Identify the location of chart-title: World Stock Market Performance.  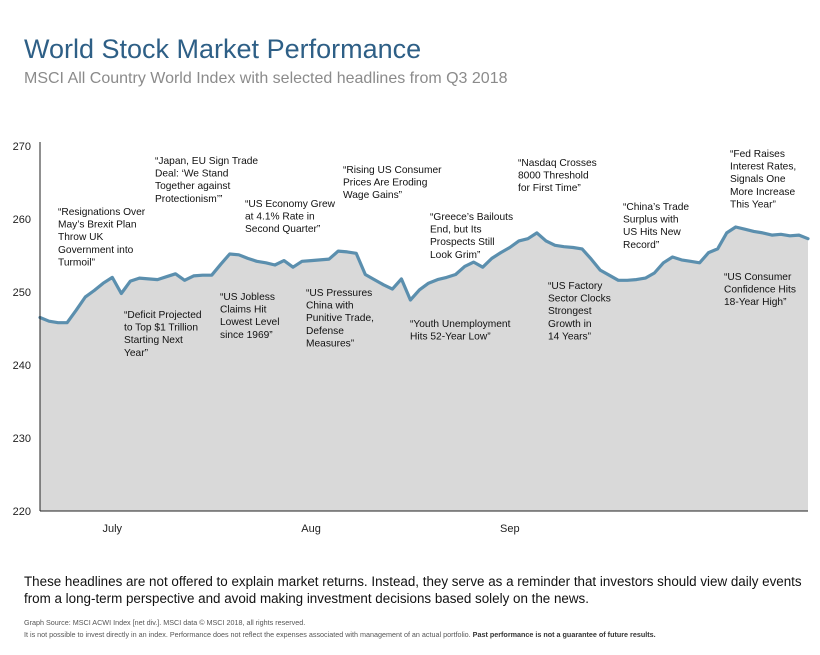
(223, 49).